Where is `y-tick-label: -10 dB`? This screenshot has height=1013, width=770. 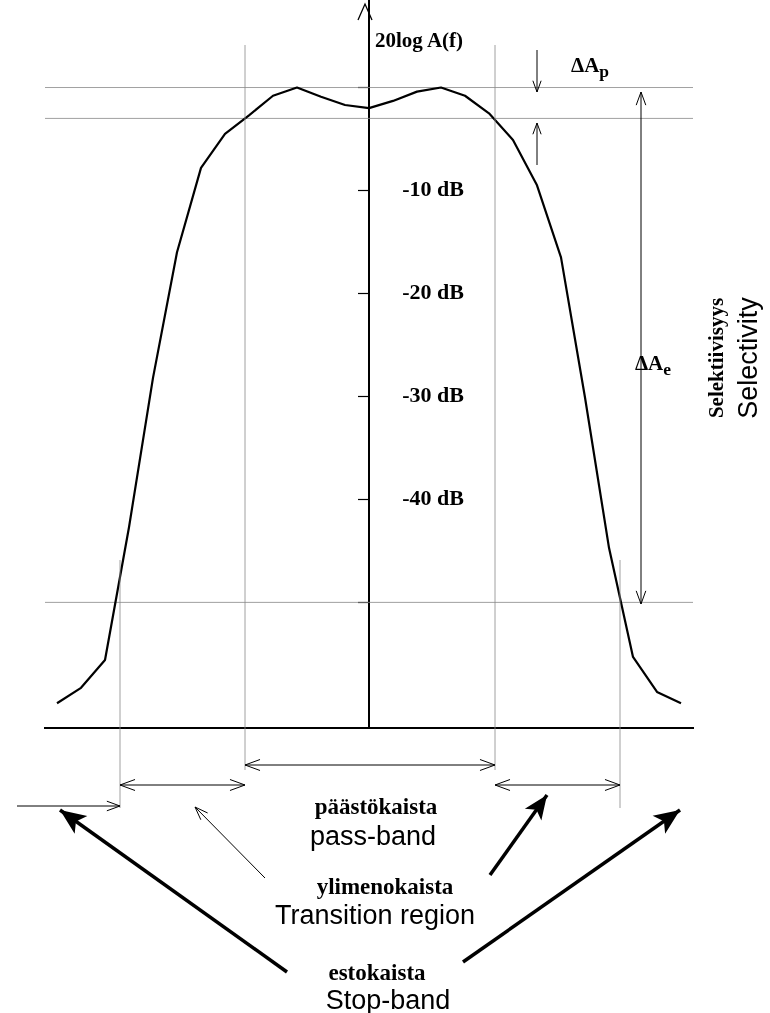
y-tick-label: -10 dB is located at coordinates (433, 189).